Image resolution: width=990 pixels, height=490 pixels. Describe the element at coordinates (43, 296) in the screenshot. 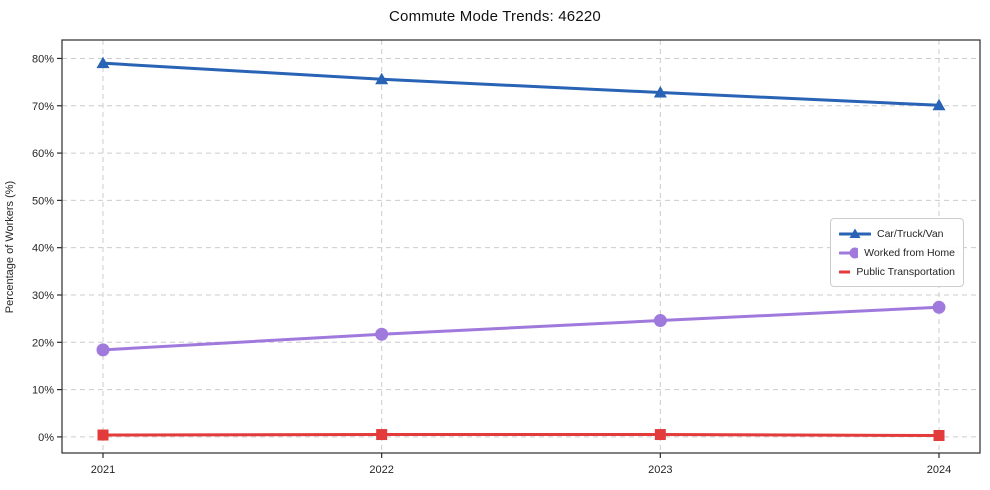

I see `y-tick-label: 30%` at that location.